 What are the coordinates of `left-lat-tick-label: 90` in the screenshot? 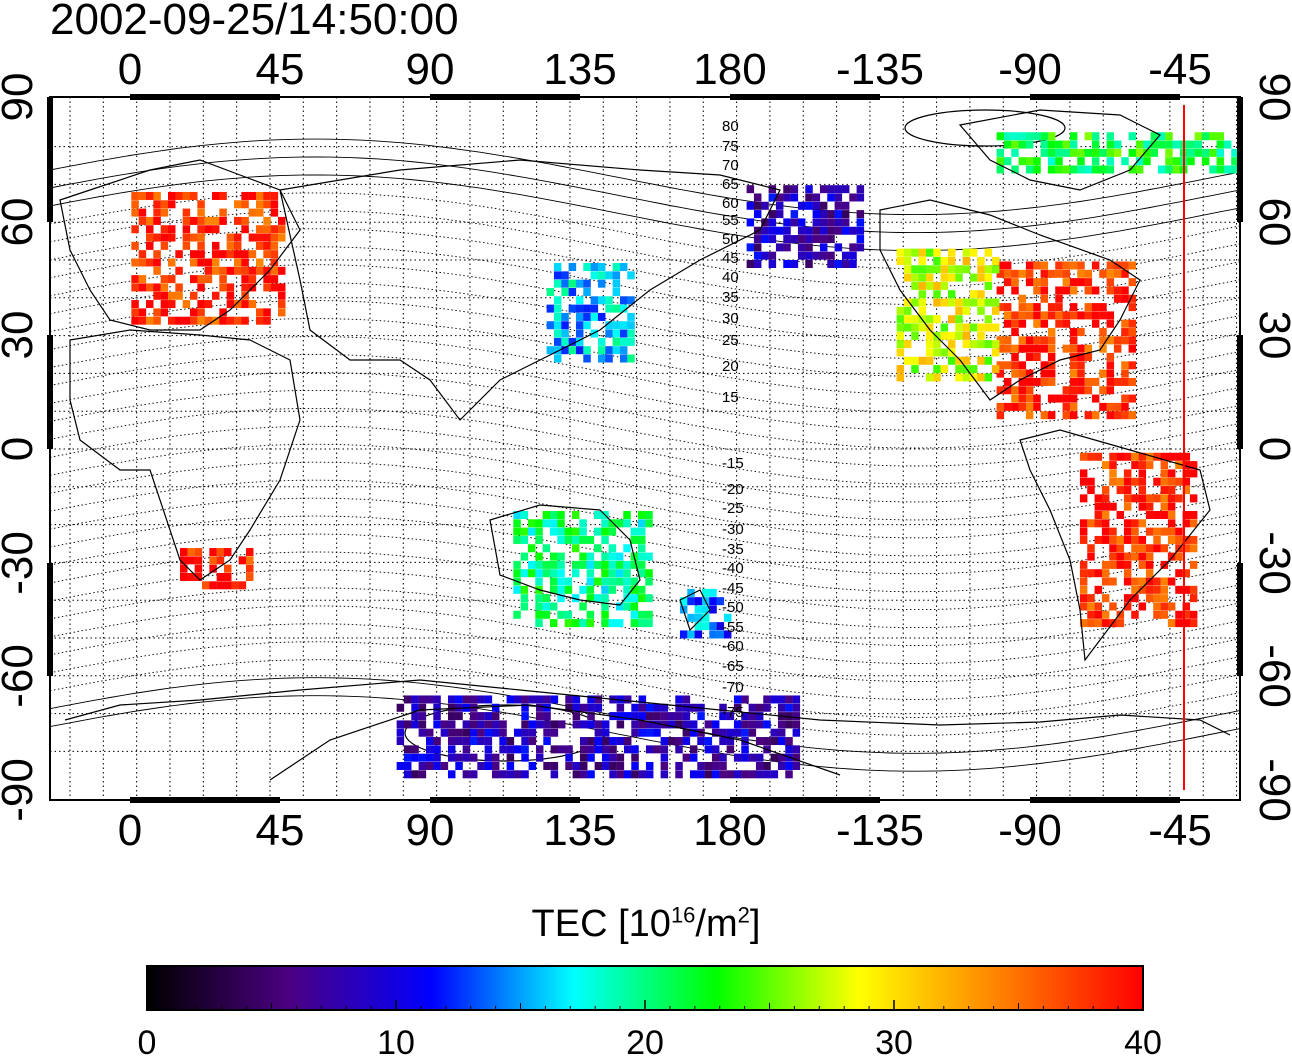 It's located at (21, 97).